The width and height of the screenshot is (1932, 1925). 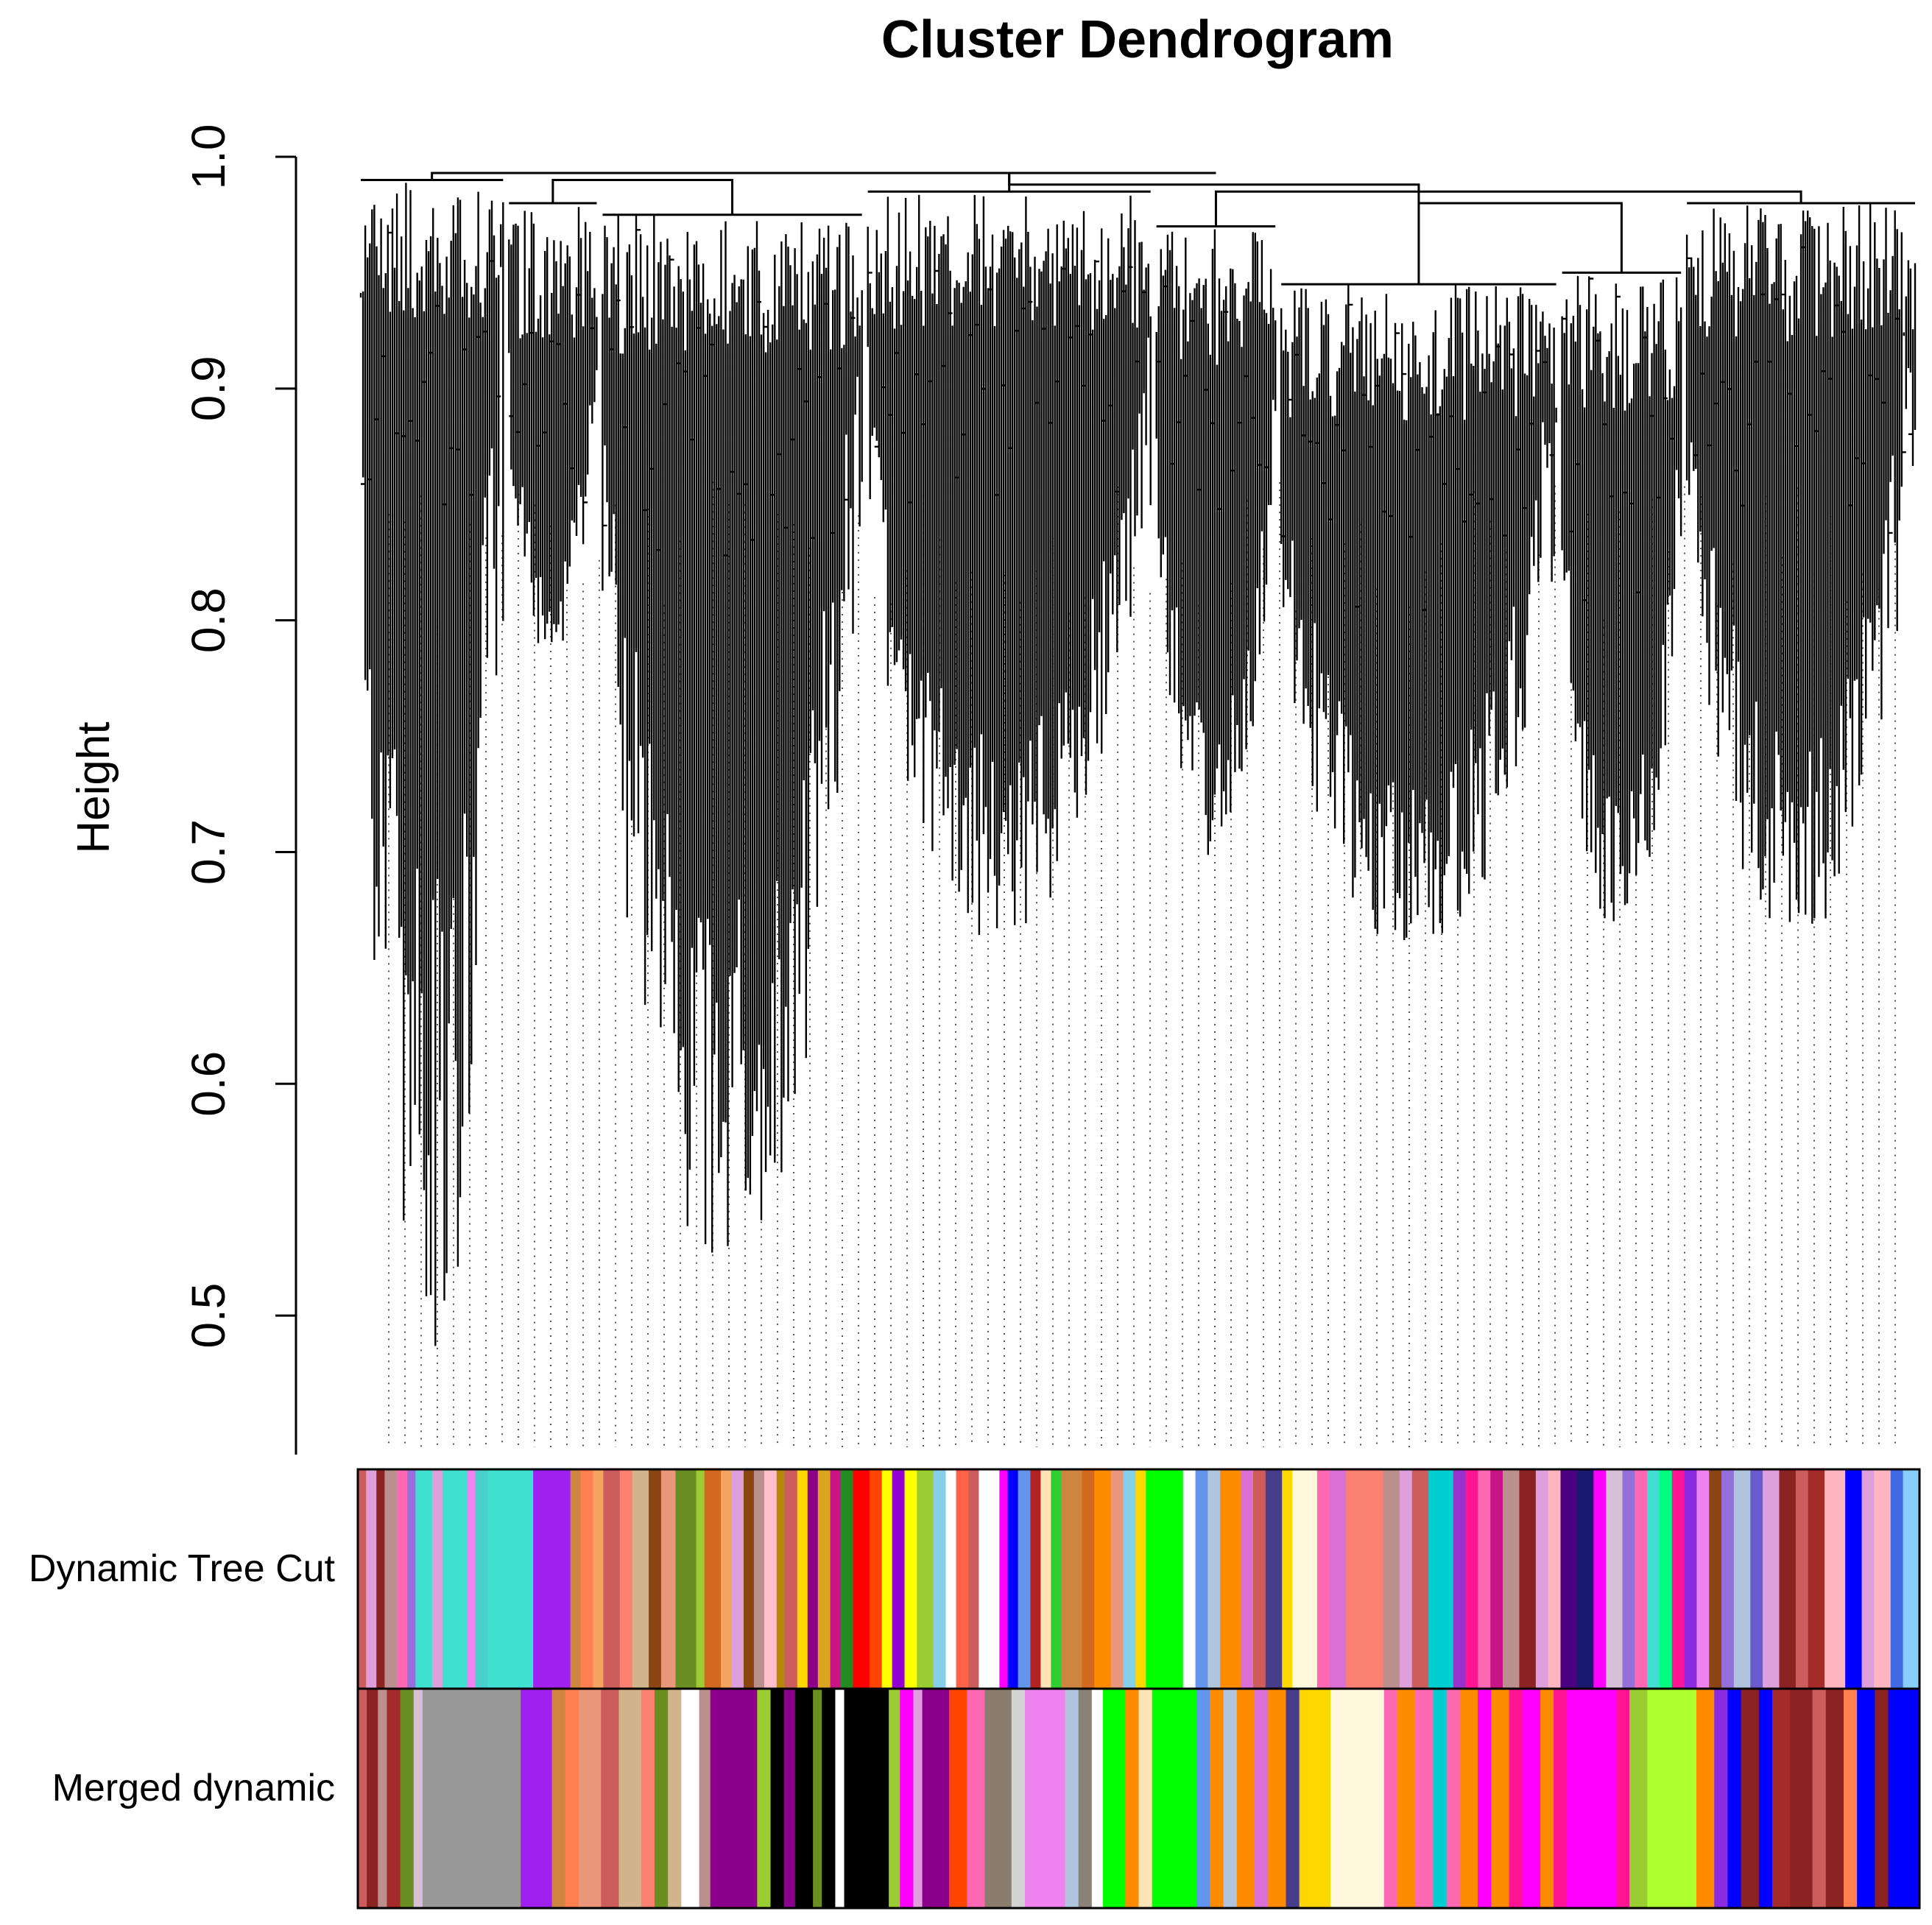 What do you see at coordinates (1009, 563) in the screenshot?
I see `dendrogram-branch-D` at bounding box center [1009, 563].